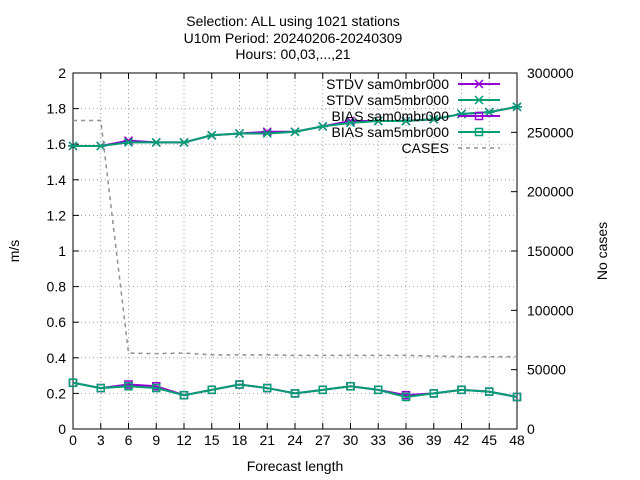 This screenshot has height=480, width=640. Describe the element at coordinates (489, 440) in the screenshot. I see `x-tick-label: 45` at that location.